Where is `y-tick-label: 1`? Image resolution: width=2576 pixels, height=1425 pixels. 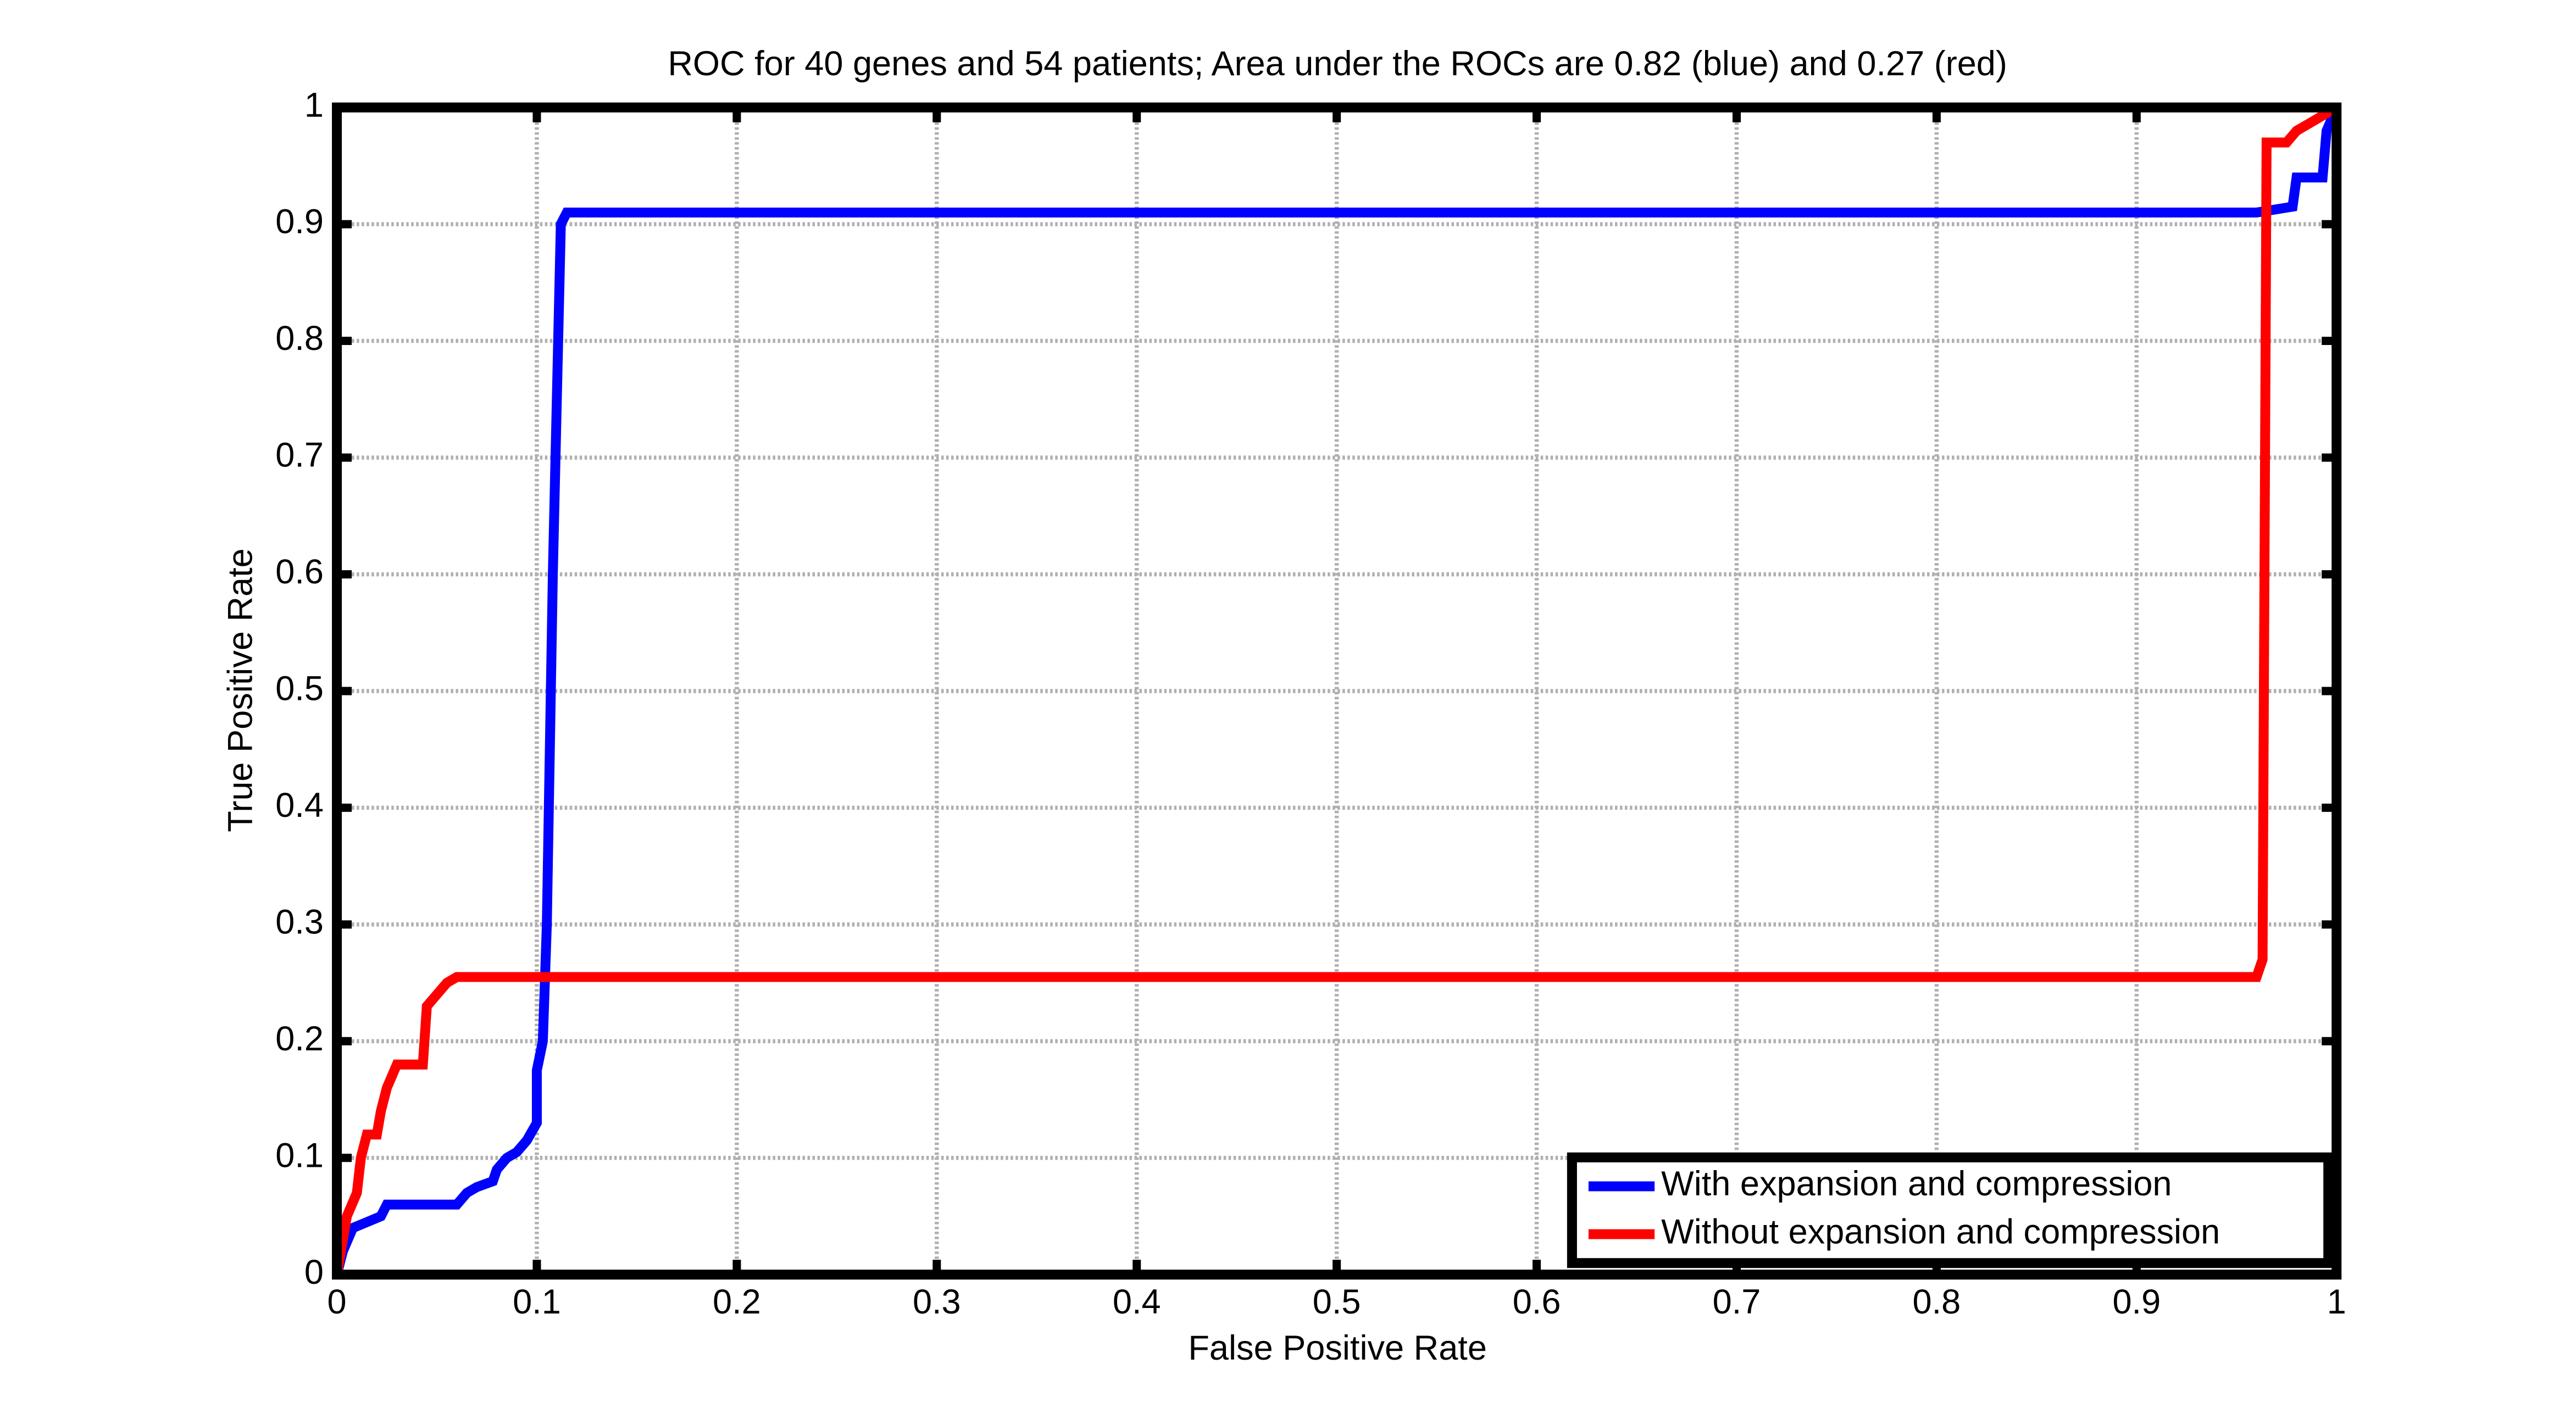 y-tick-label: 1 is located at coordinates (314, 105).